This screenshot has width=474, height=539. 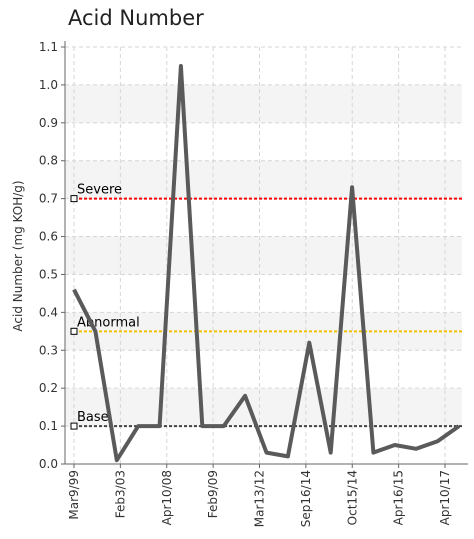 What do you see at coordinates (445, 497) in the screenshot?
I see `x-tick-label: Apr10/17` at bounding box center [445, 497].